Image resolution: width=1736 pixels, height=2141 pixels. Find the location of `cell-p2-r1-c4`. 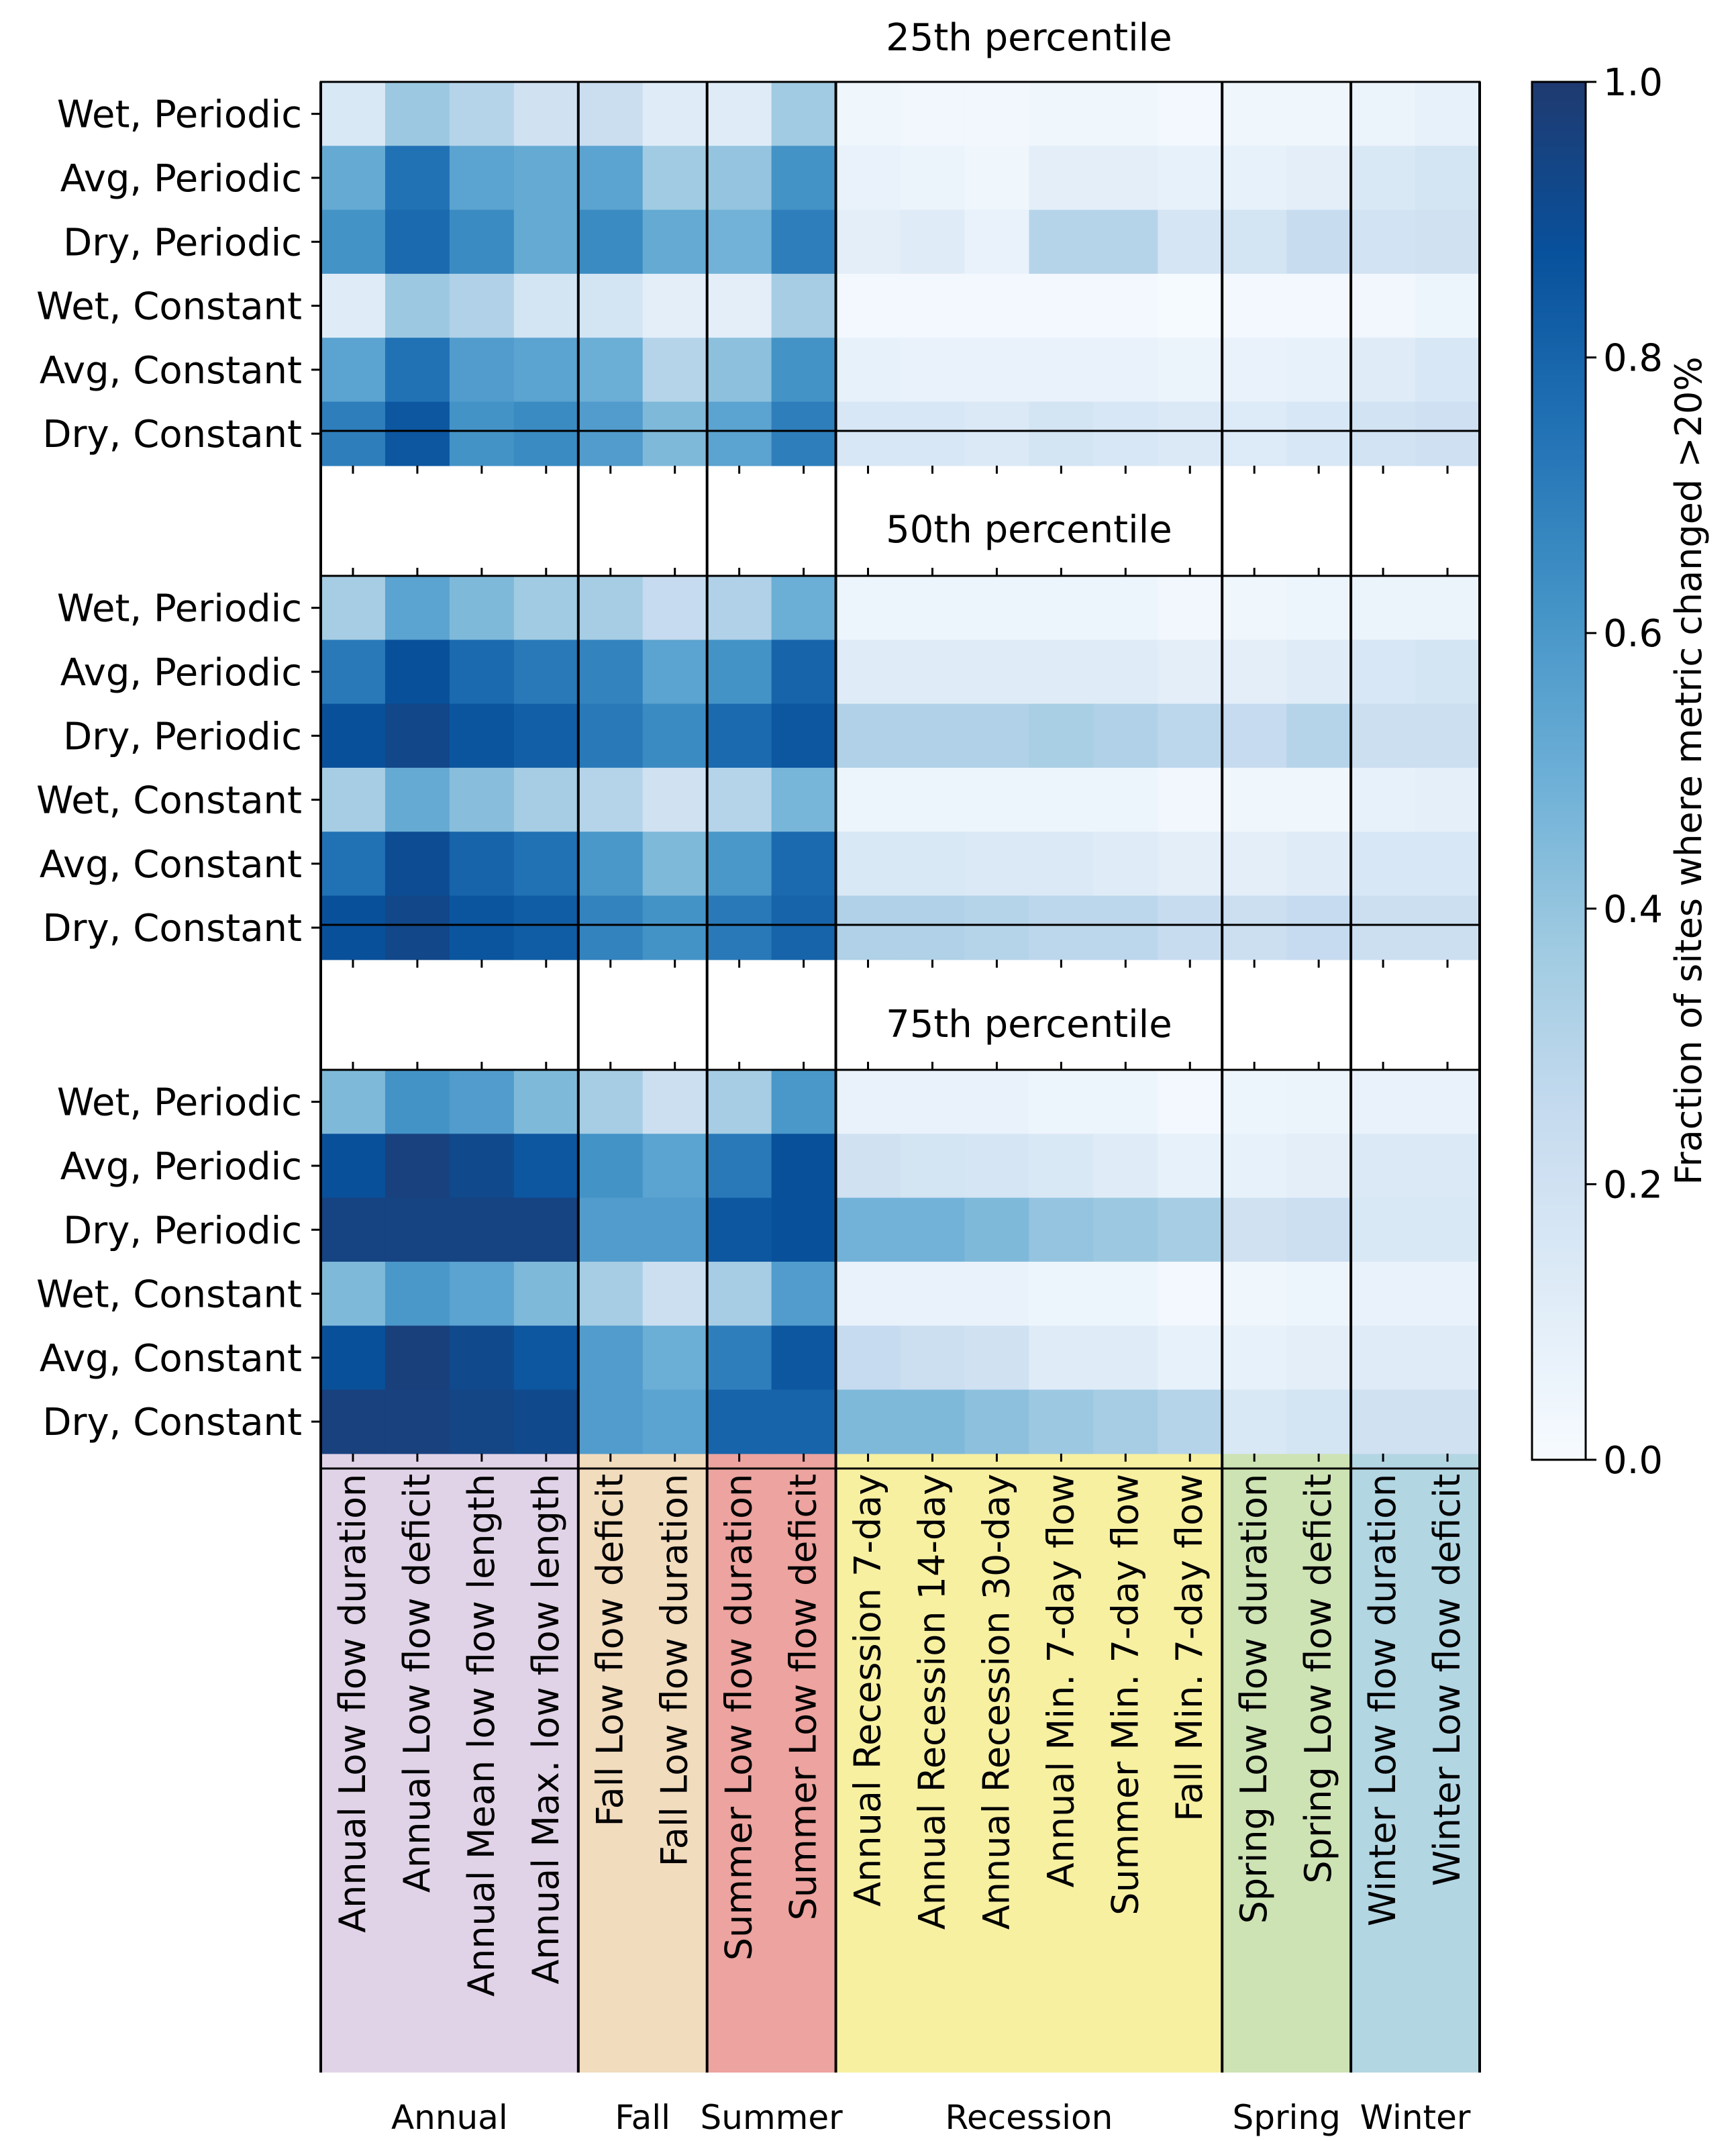

cell-p2-r1-c4 is located at coordinates (611, 1166).